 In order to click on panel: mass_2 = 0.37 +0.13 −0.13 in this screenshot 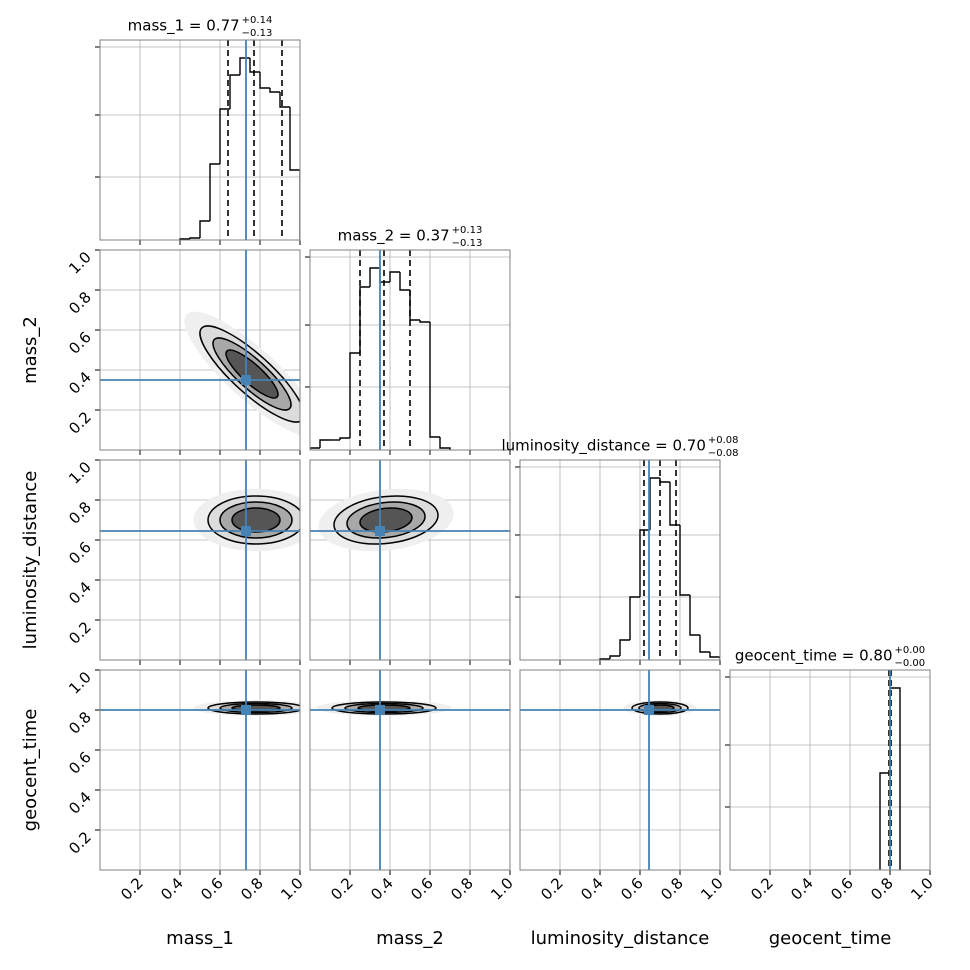, I will do `click(408, 340)`.